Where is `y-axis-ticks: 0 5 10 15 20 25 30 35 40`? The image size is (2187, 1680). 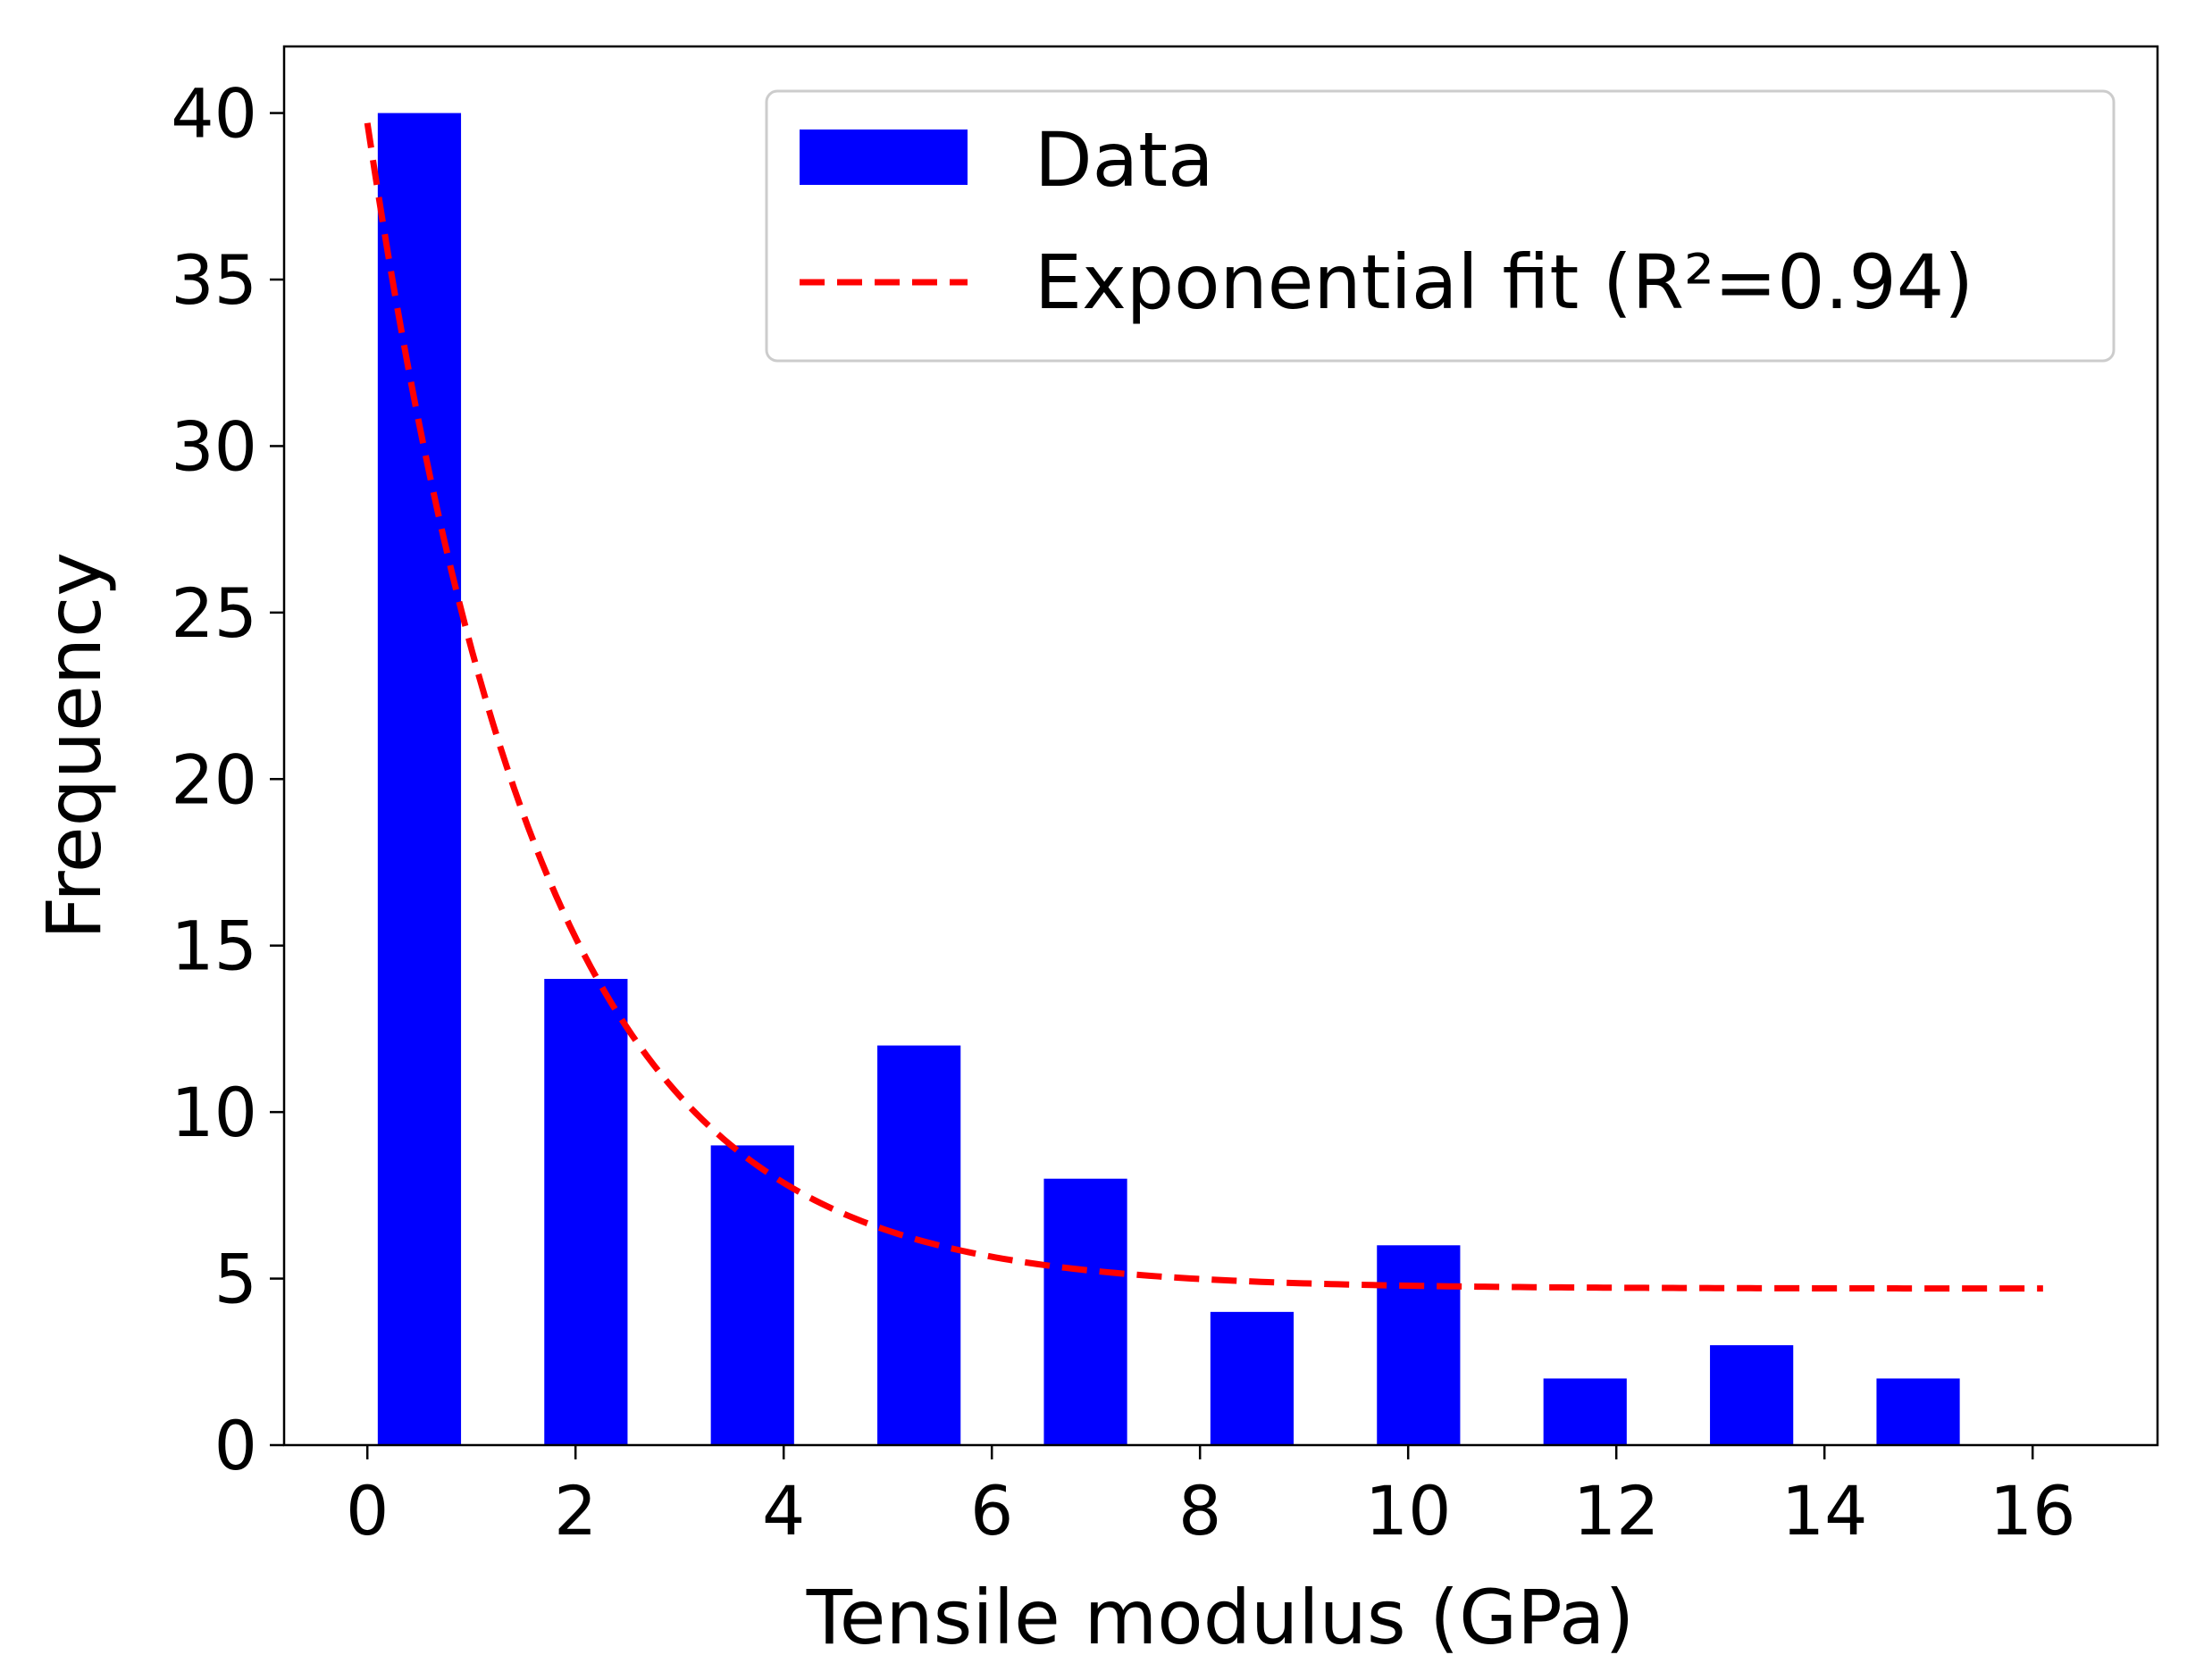
y-axis-ticks: 0 5 10 15 20 25 30 35 40 is located at coordinates (227, 779).